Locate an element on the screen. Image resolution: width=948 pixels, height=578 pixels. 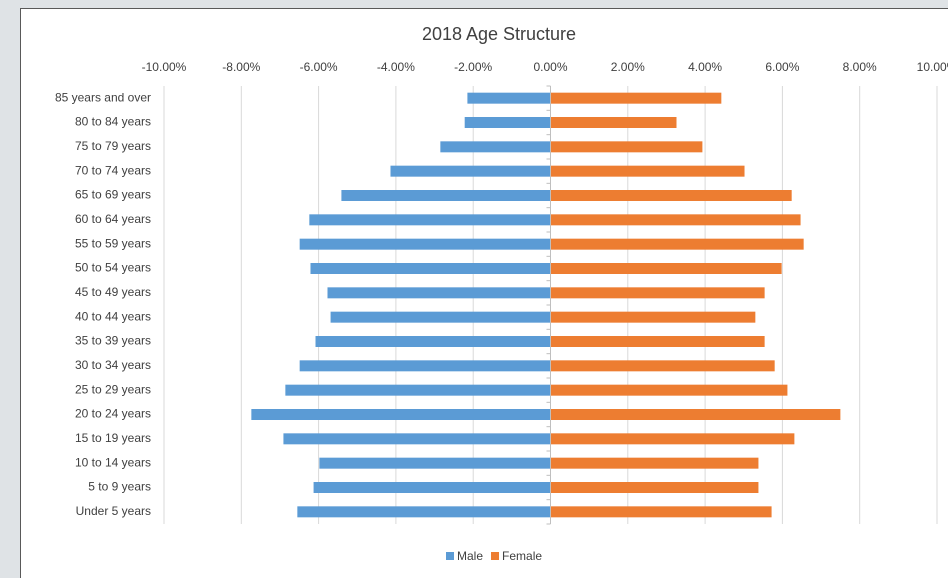
y-tick-label: 40 to 44 years is located at coordinates (113, 316).